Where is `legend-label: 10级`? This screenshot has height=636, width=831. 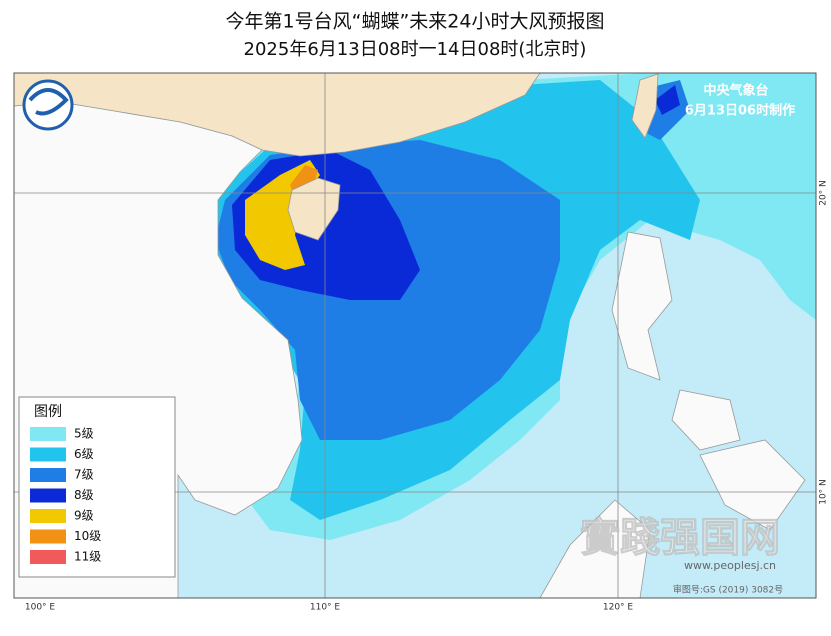 legend-label: 10级 is located at coordinates (87, 536).